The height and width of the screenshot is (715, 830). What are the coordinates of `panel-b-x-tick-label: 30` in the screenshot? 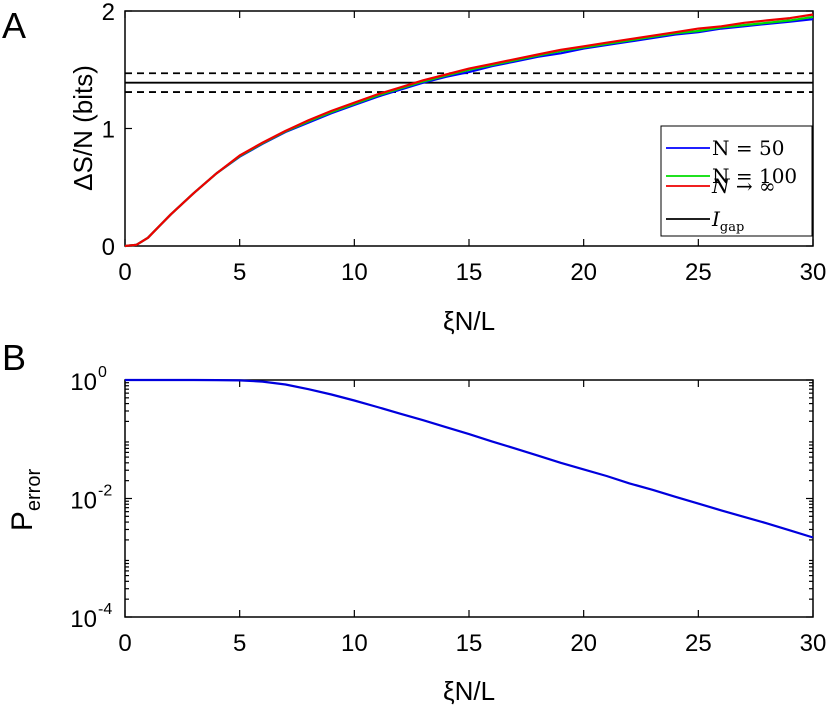 It's located at (813, 643).